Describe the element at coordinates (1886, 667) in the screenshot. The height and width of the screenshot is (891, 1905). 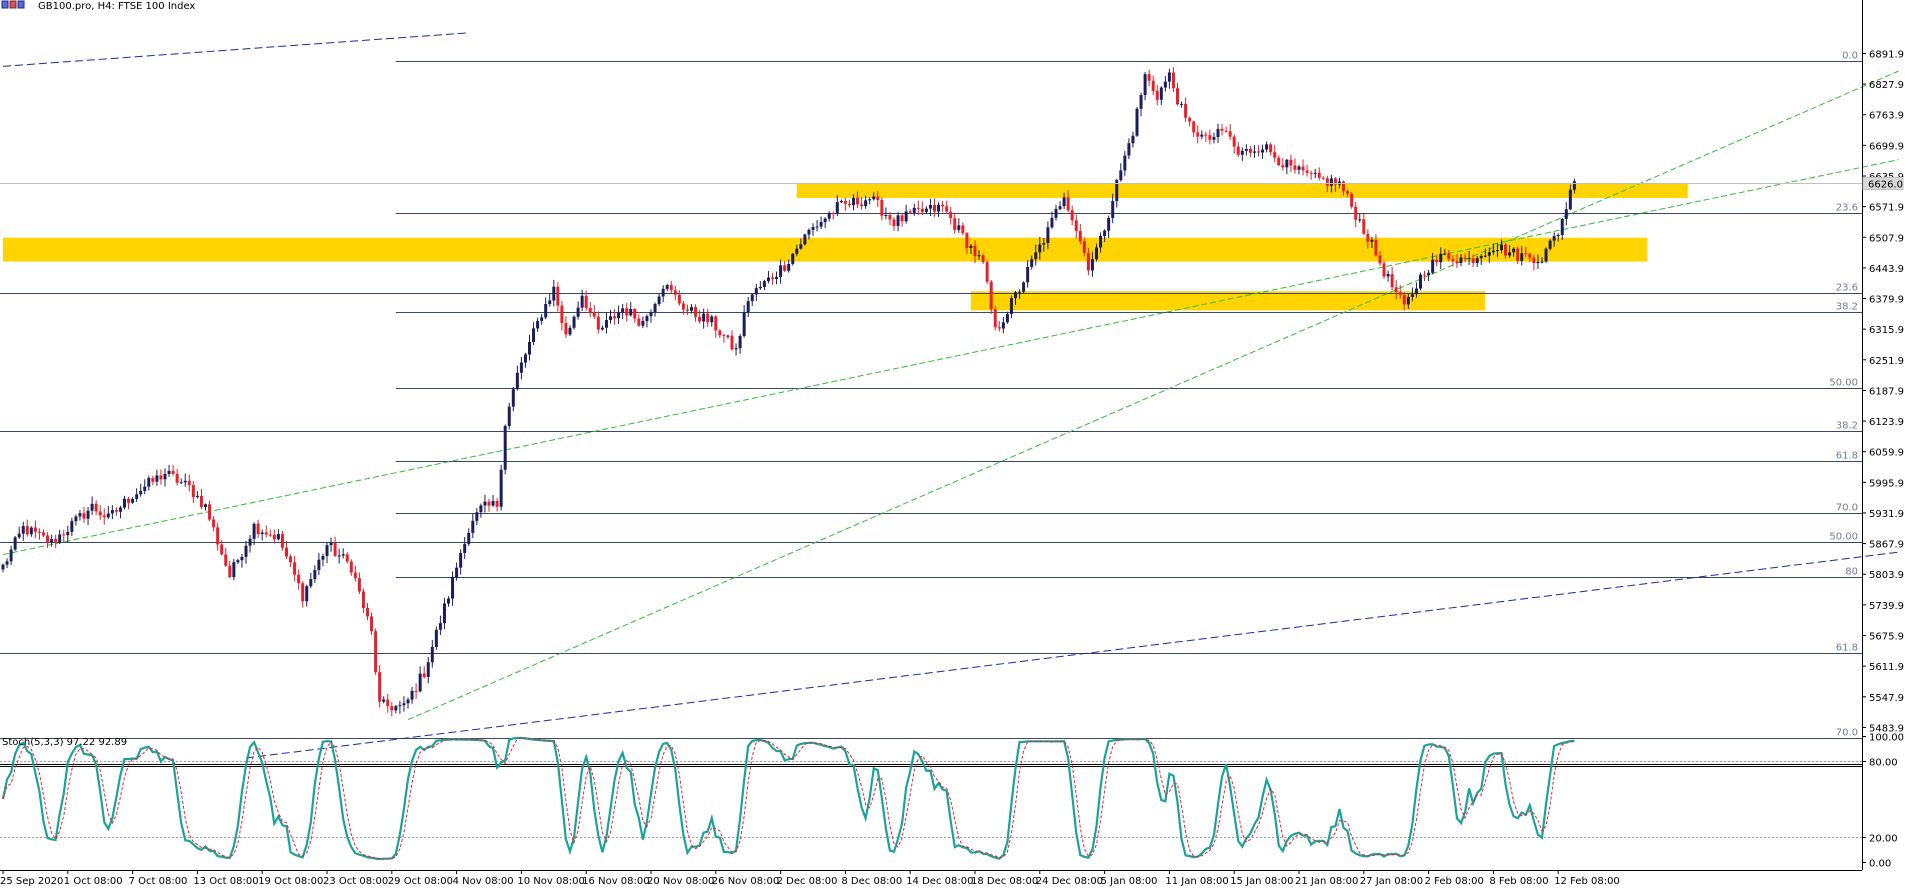
I see `price-tick-label: 5611.9` at that location.